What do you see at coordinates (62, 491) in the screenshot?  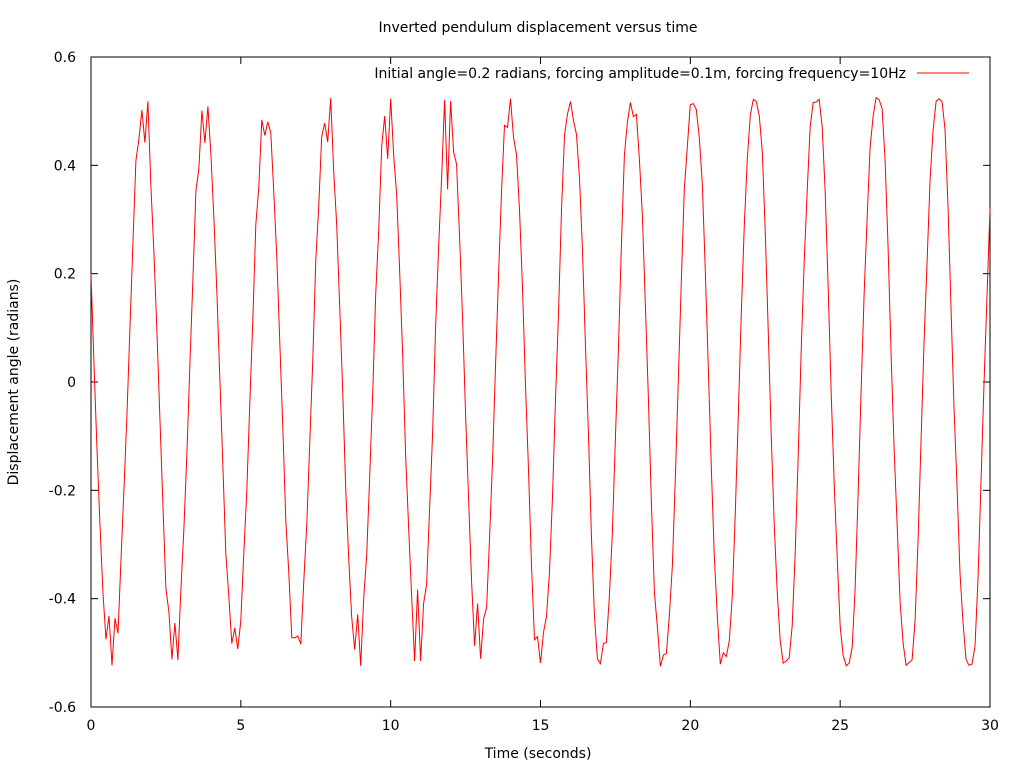 I see `y-tick-label: -0.2` at bounding box center [62, 491].